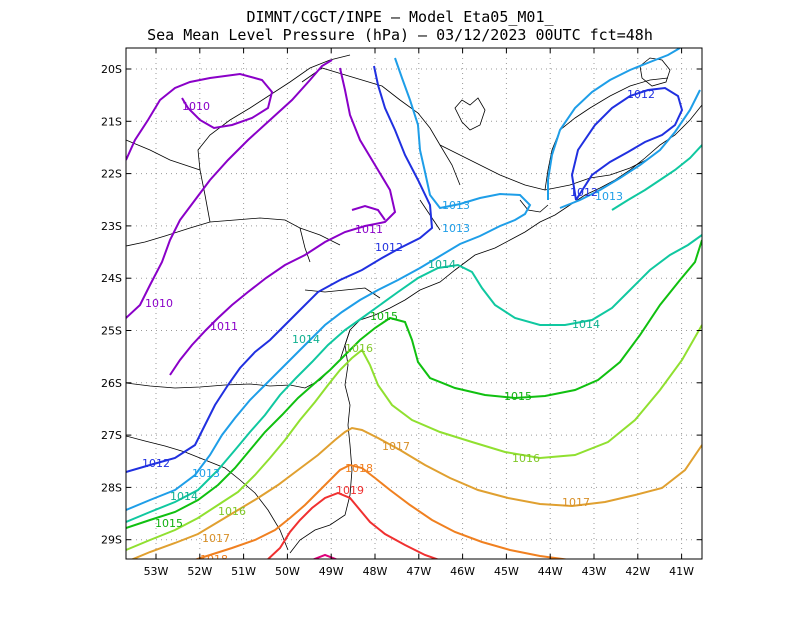 The image size is (800, 618). I want to click on lon-label: 43W, so click(594, 571).